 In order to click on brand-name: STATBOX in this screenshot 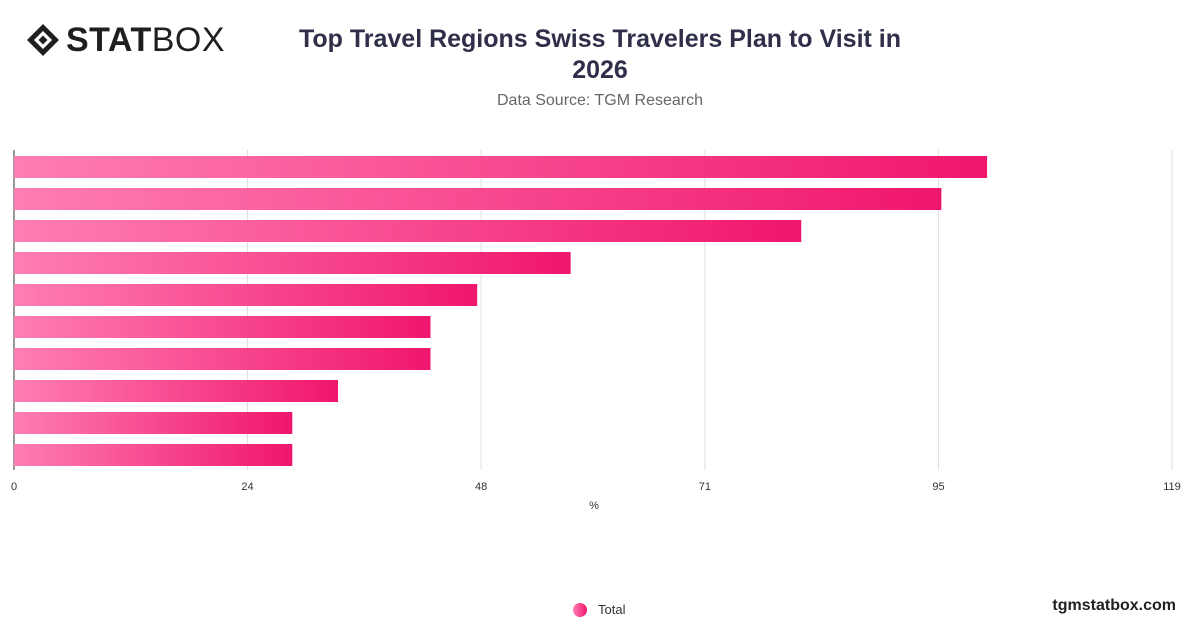, I will do `click(145, 40)`.